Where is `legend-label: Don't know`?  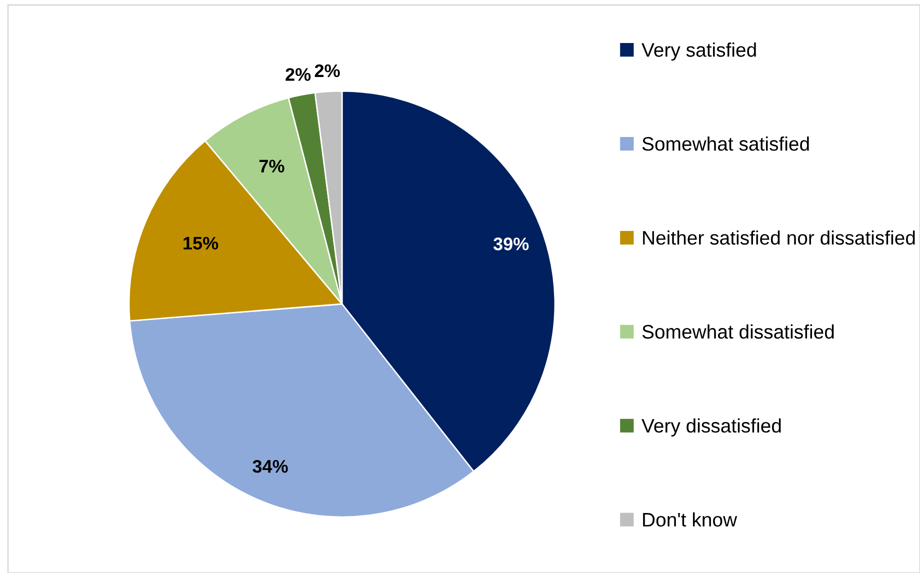 legend-label: Don't know is located at coordinates (690, 519).